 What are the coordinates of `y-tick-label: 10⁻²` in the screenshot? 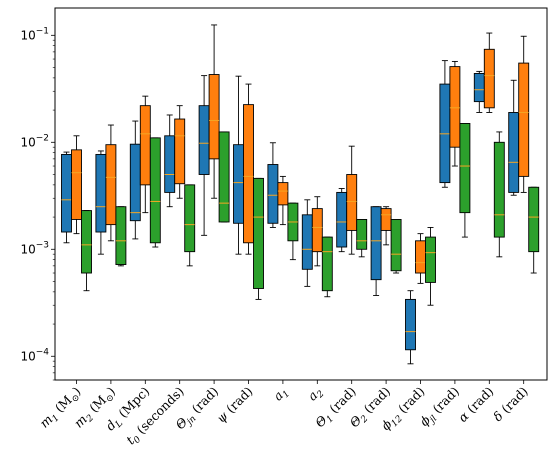 It's located at (34, 141).